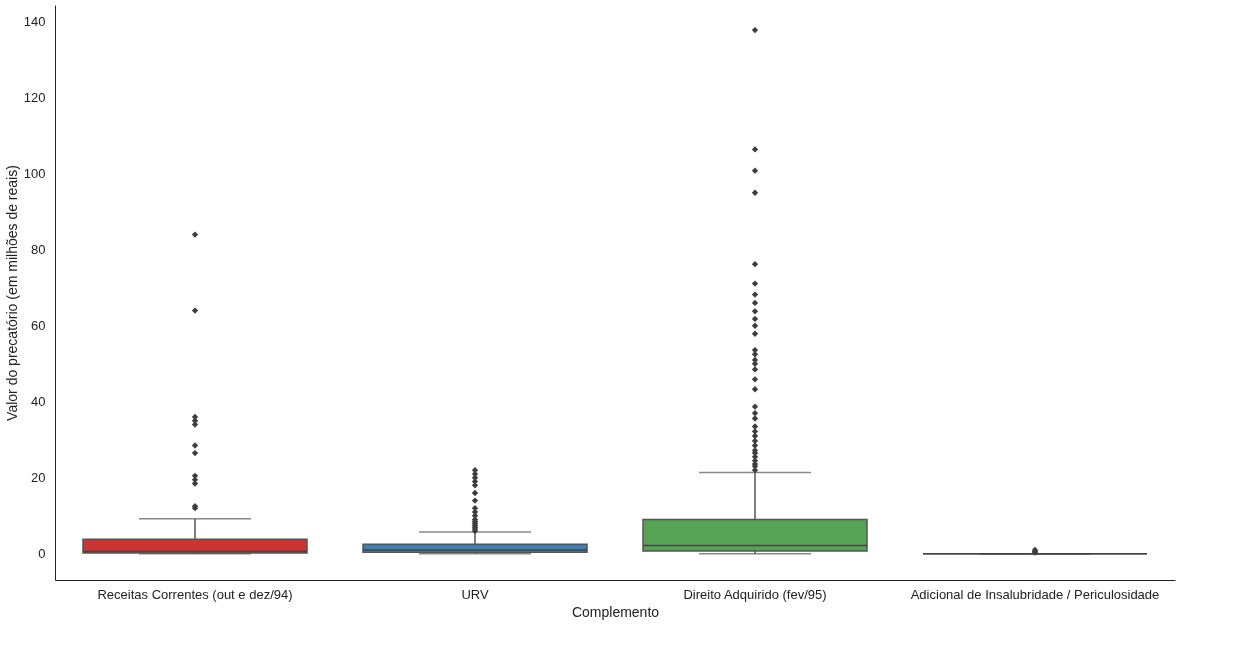 The height and width of the screenshot is (661, 1257). What do you see at coordinates (38, 250) in the screenshot?
I see `y-tick-label: 80` at bounding box center [38, 250].